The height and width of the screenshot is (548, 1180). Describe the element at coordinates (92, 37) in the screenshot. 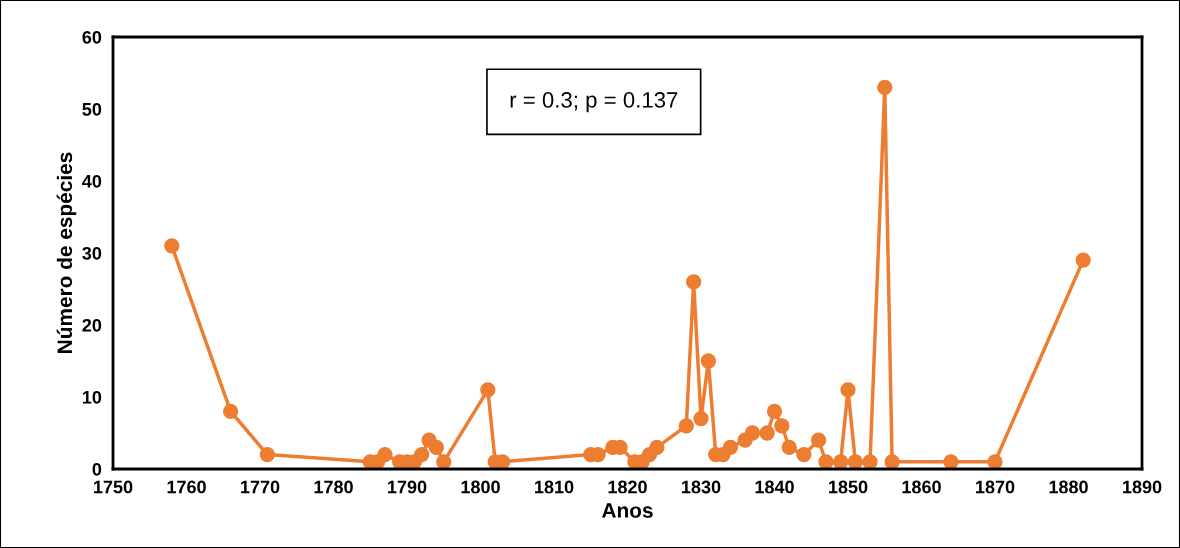

I see `y-tick-label: 60` at that location.